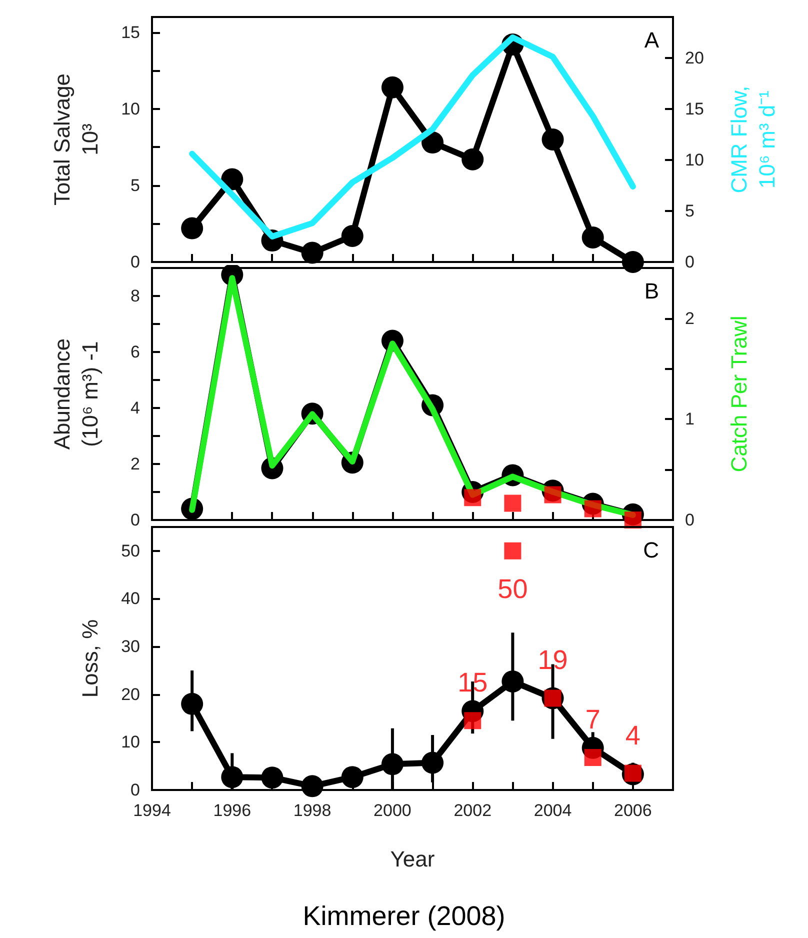 Image resolution: width=808 pixels, height=938 pixels. I want to click on x-tick-label: 1998, so click(312, 810).